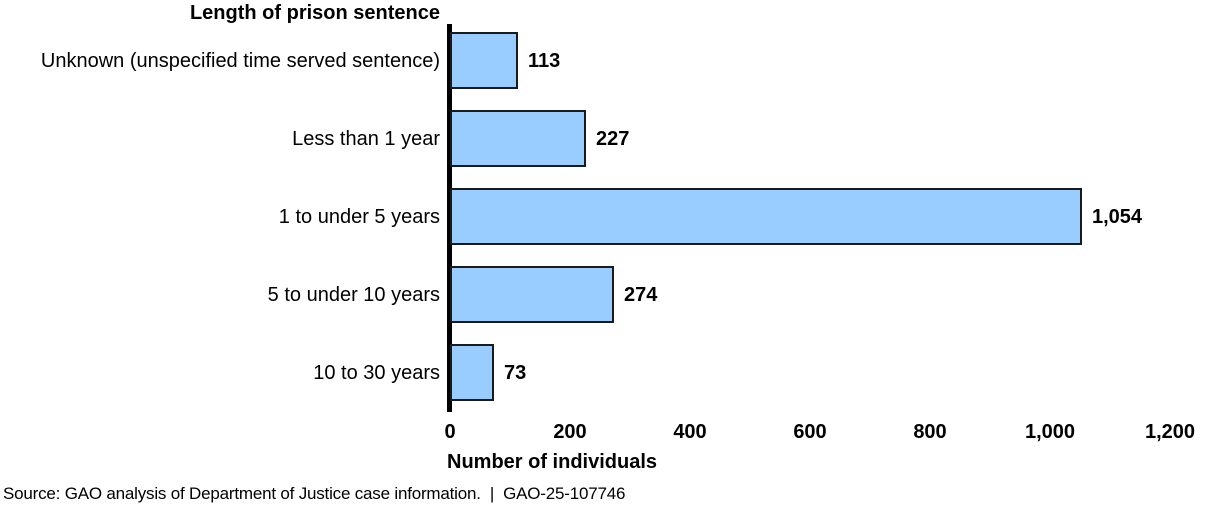 This screenshot has height=512, width=1229. What do you see at coordinates (515, 372) in the screenshot?
I see `value-label: 73` at bounding box center [515, 372].